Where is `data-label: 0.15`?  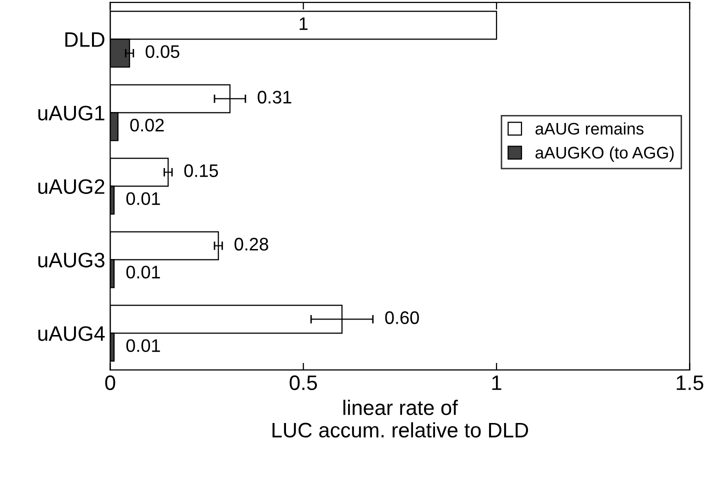
data-label: 0.15 is located at coordinates (201, 171).